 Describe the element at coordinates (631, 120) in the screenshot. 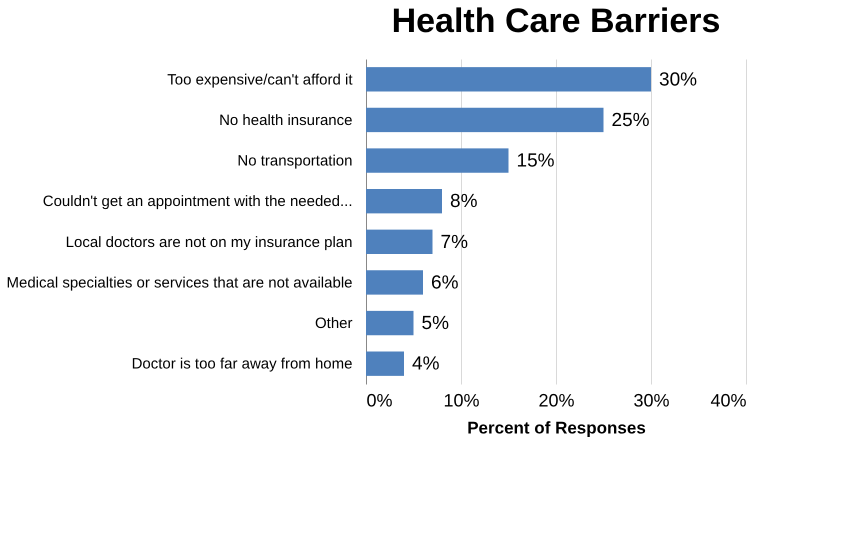

I see `data-label: 25%` at that location.